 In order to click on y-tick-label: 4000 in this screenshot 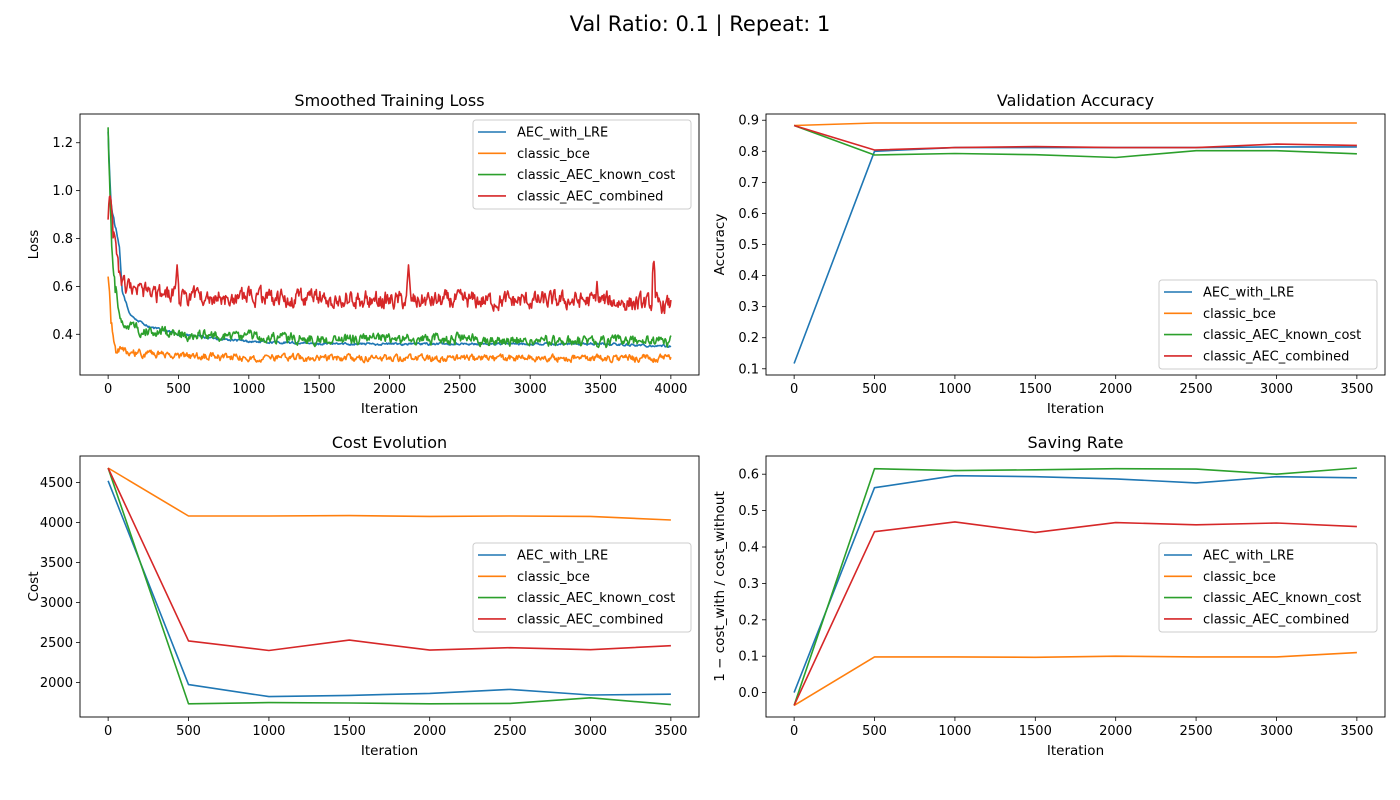, I will do `click(56, 523)`.